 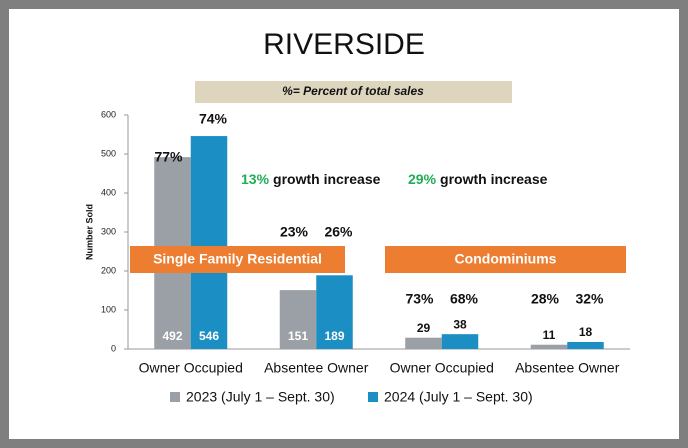 I want to click on percent-label: 26%, so click(x=338, y=232).